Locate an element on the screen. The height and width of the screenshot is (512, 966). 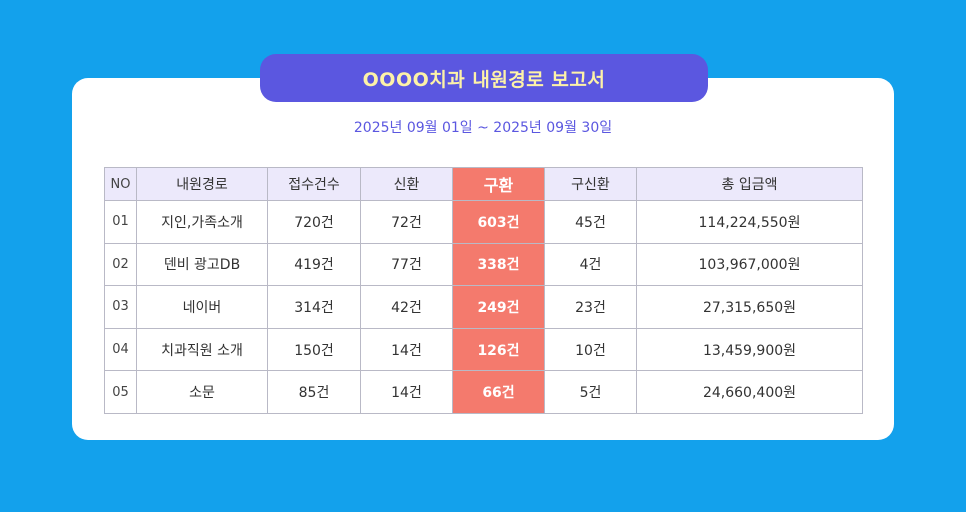
cell-total-deposit: 114,224,550원 is located at coordinates (749, 222).